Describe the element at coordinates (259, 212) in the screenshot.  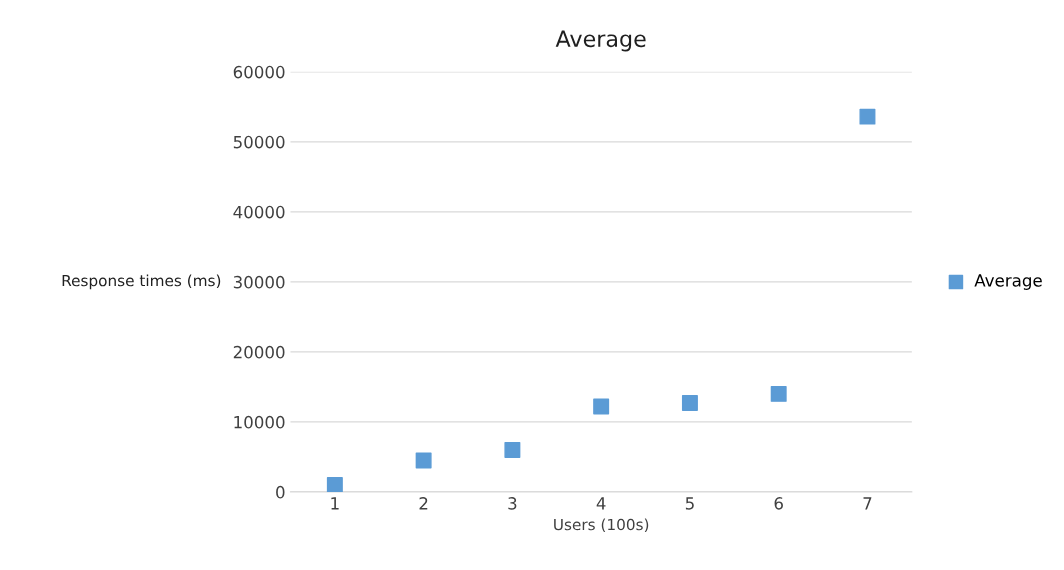
I see `y-tick-label: 40000` at that location.